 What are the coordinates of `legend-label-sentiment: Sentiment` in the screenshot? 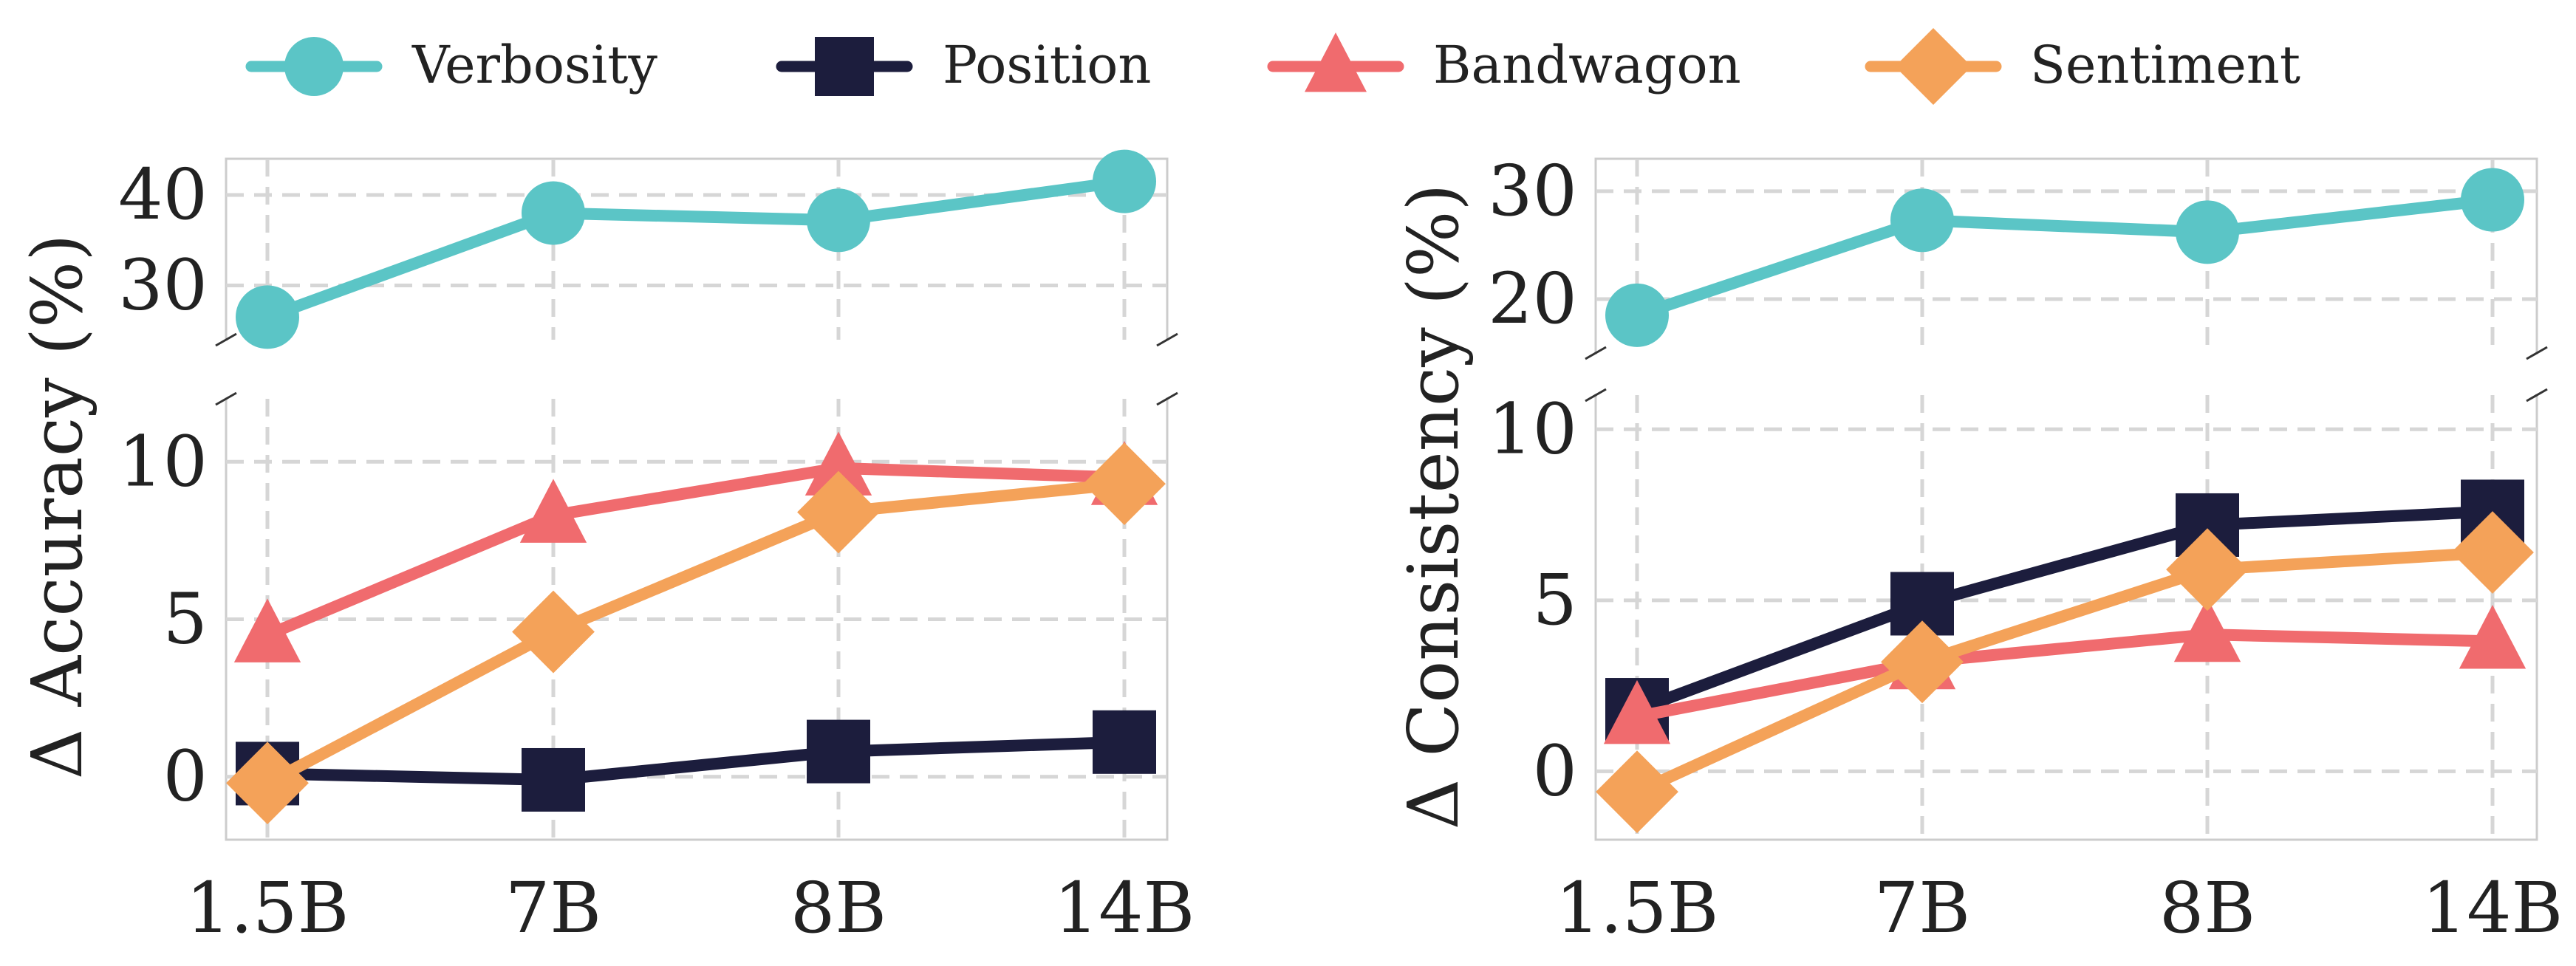 It's located at (2165, 65).